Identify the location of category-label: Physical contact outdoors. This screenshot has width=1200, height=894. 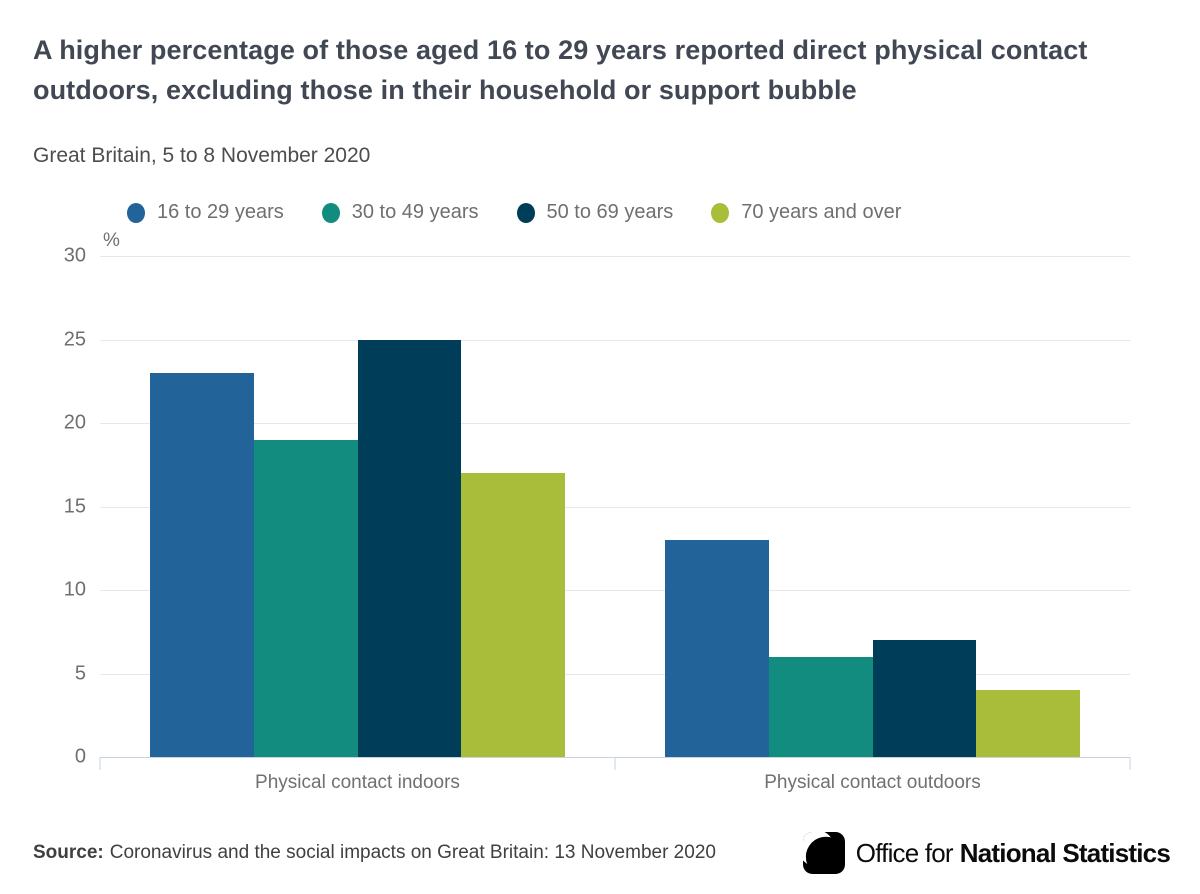
(872, 782).